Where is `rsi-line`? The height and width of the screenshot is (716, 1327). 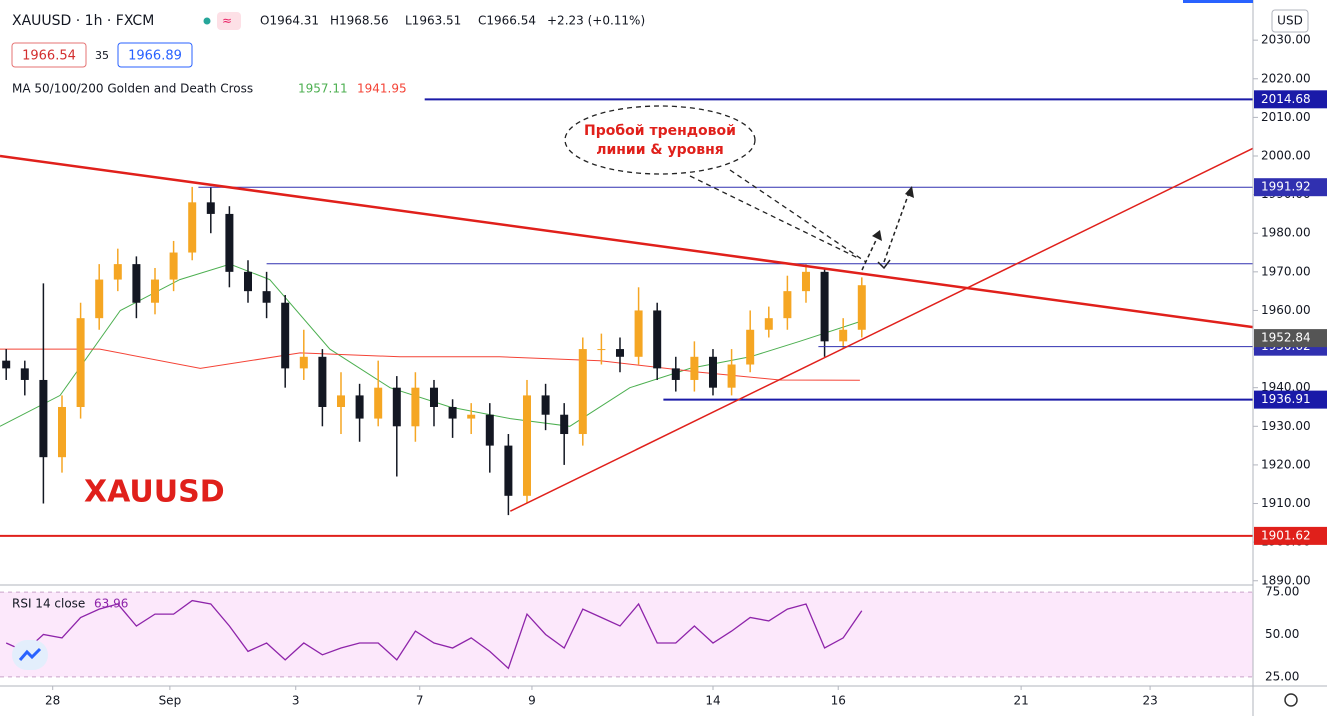 rsi-line is located at coordinates (434, 634).